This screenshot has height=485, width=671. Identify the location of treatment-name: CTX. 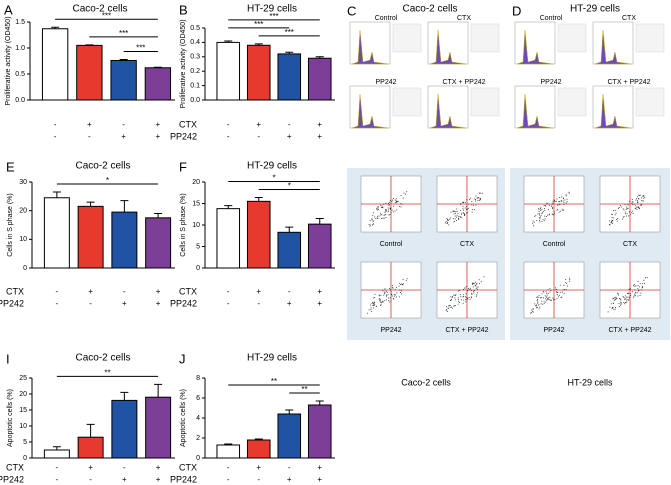
(188, 124).